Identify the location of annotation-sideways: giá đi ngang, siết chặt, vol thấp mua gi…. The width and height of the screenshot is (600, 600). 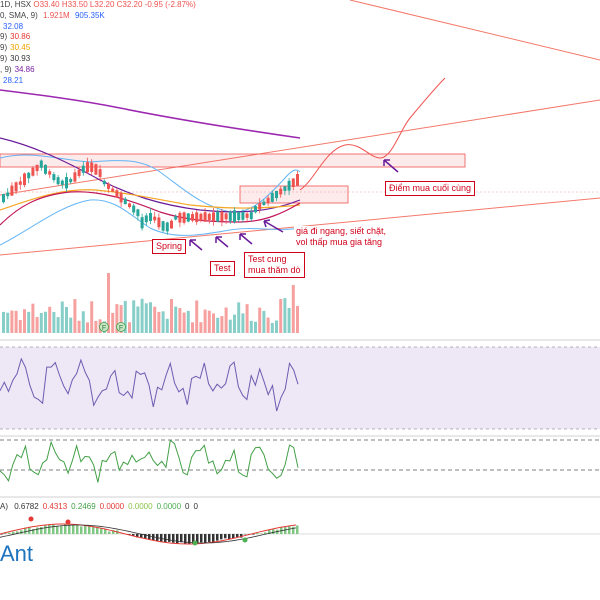
(341, 237).